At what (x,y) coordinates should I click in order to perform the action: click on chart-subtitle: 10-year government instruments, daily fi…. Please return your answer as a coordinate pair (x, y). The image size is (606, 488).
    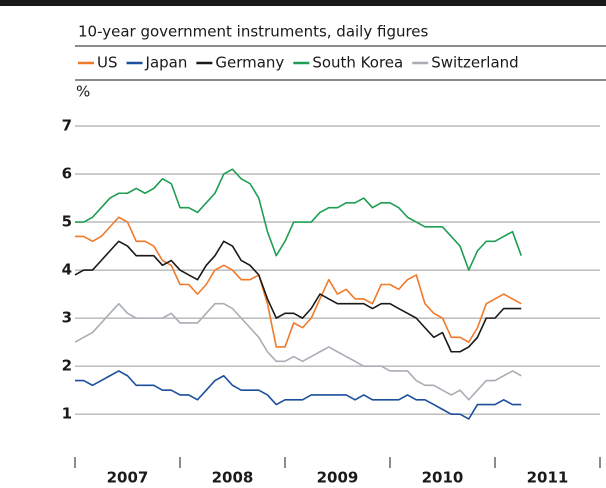
    Looking at the image, I should click on (253, 32).